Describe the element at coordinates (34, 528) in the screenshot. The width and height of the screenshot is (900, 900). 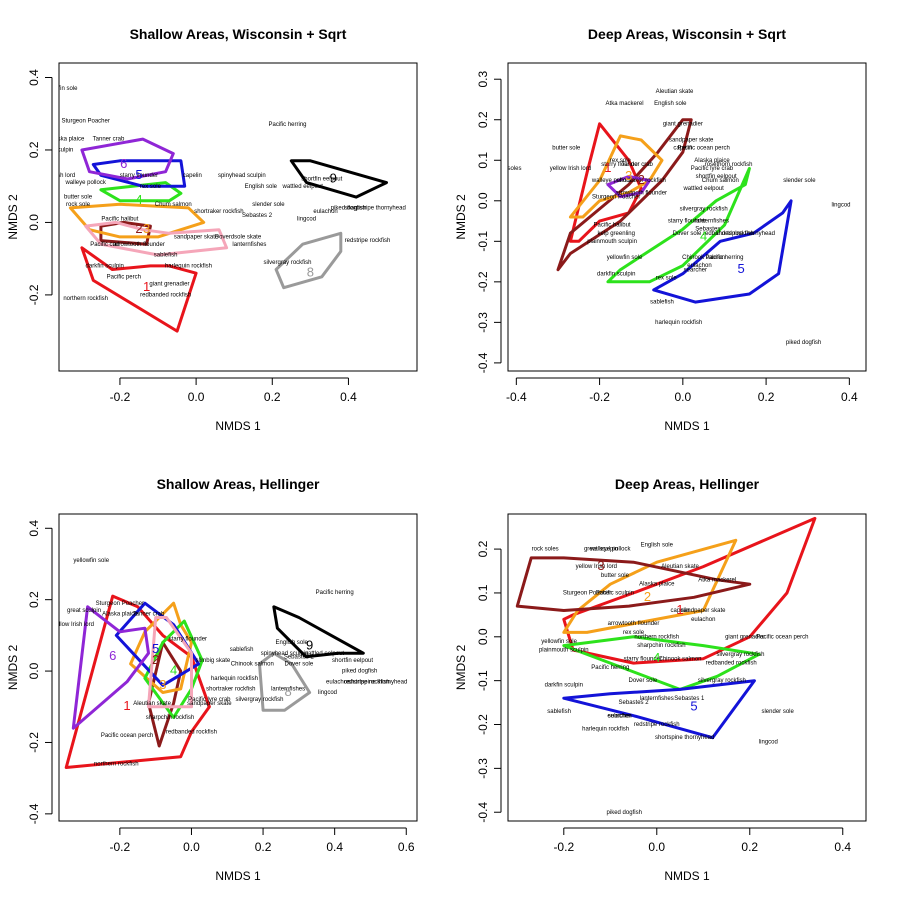
I see `y-tick-label: 0.4` at that location.